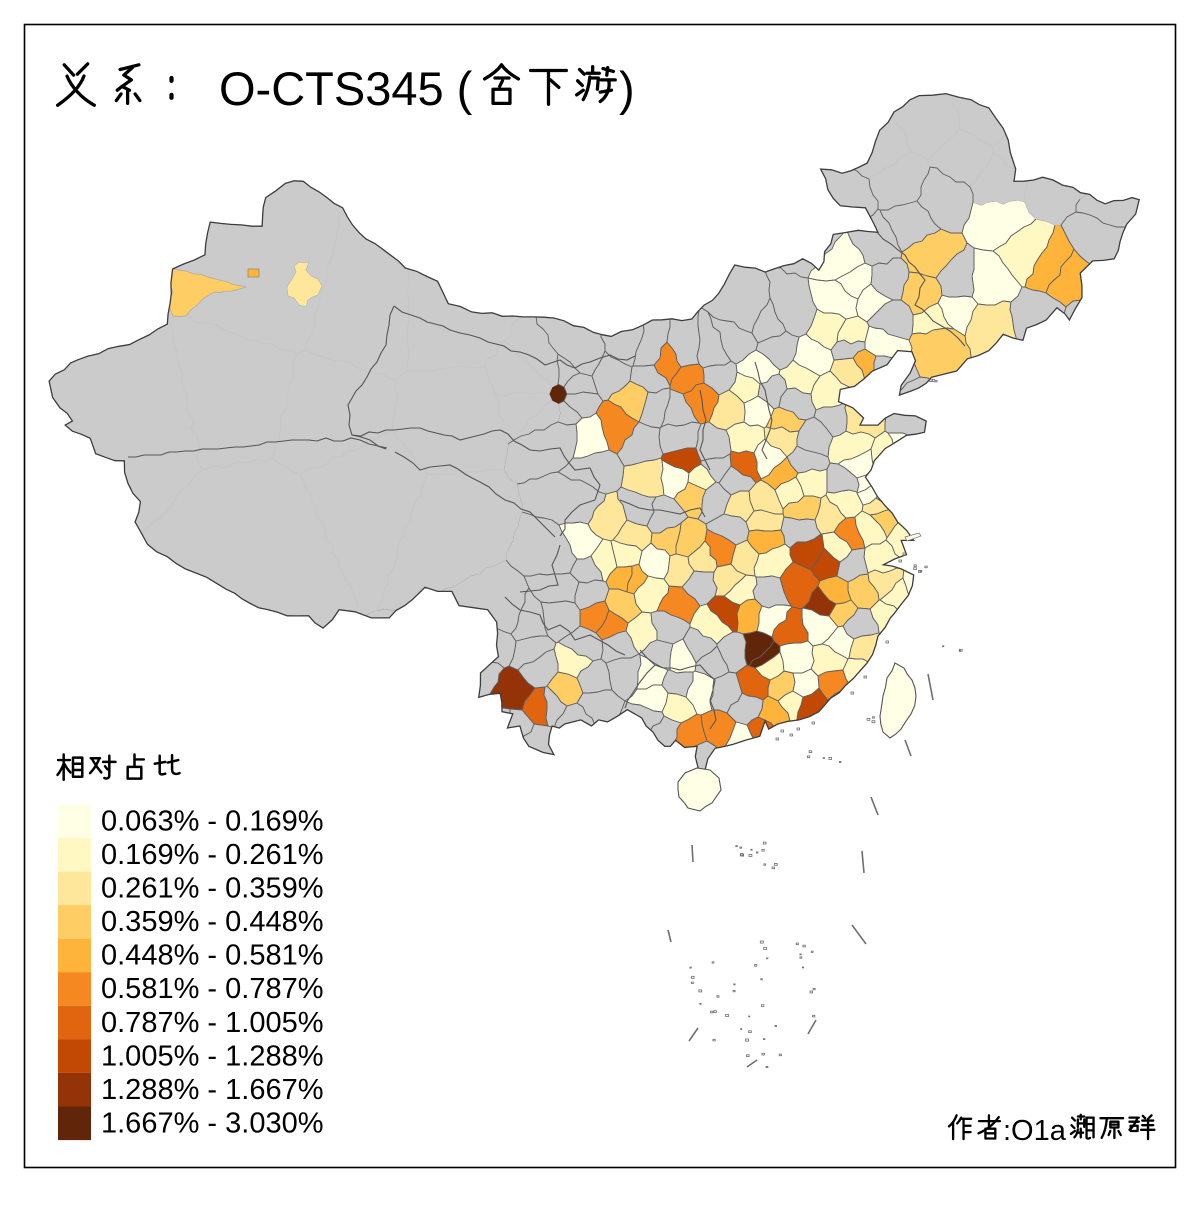 Image resolution: width=1200 pixels, height=1205 pixels. Describe the element at coordinates (212, 822) in the screenshot. I see `svg-text: 0.063% - 0.169%` at that location.